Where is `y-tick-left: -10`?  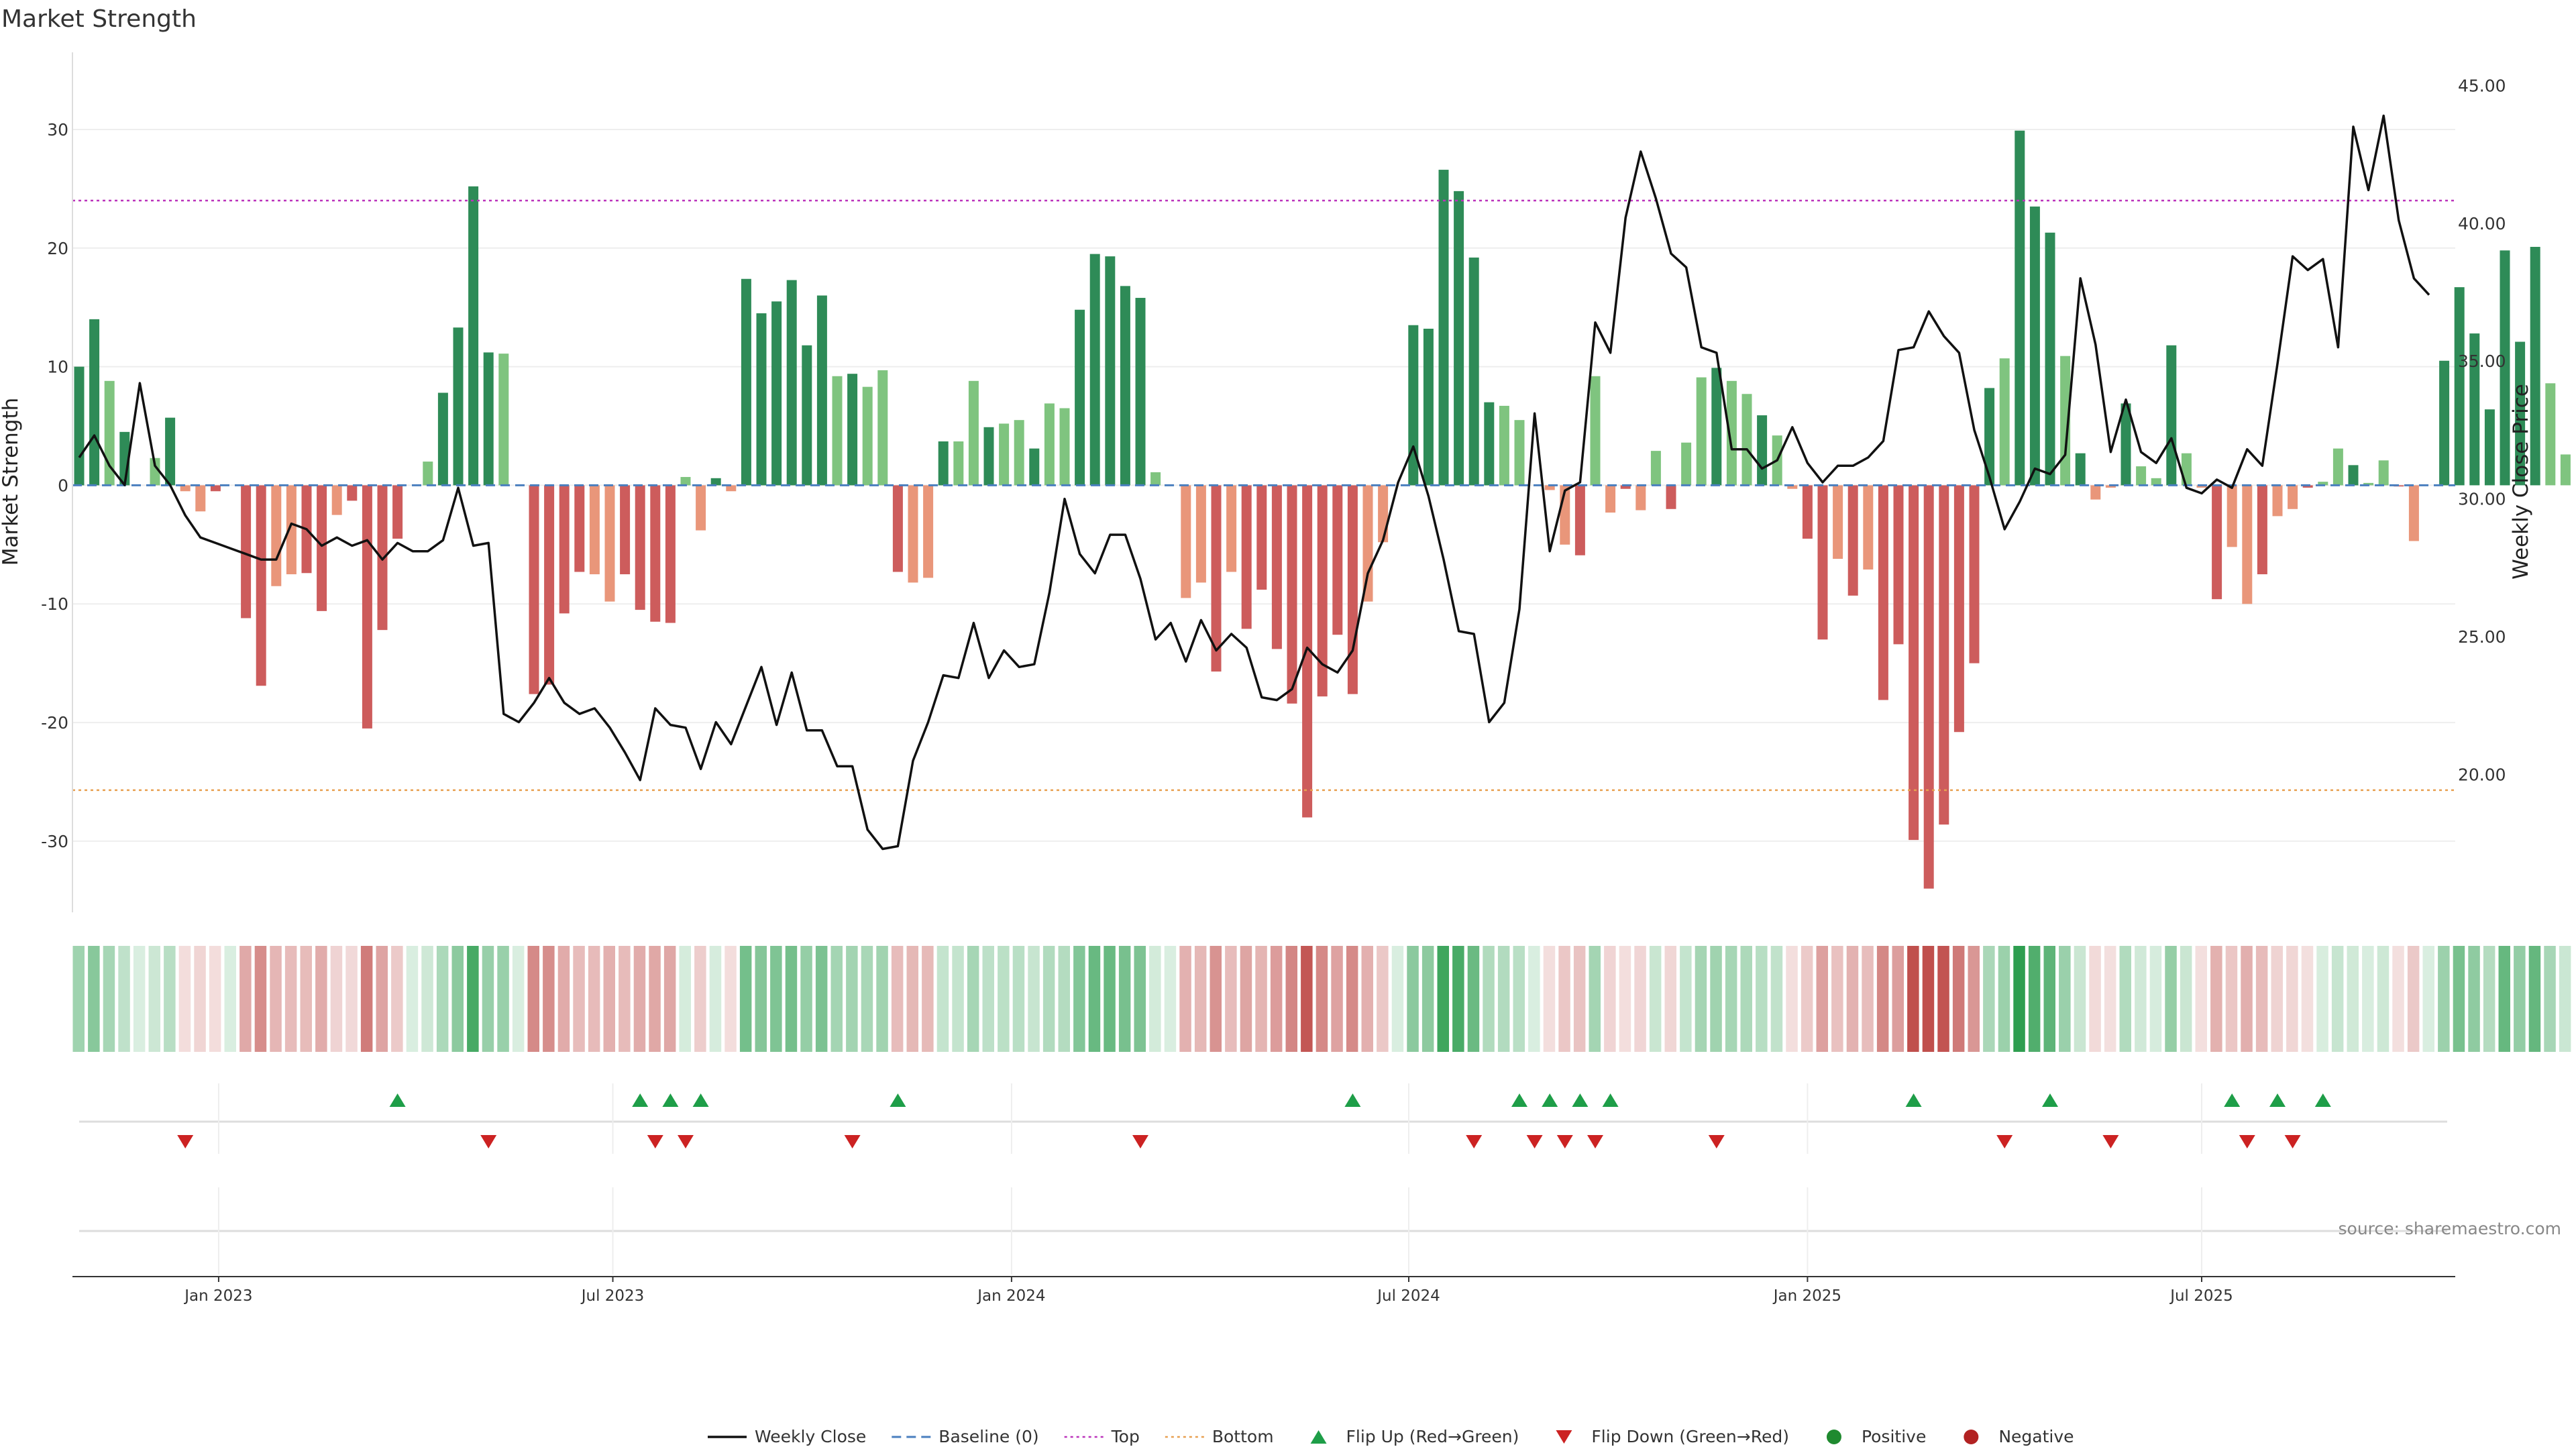 y-tick-left: -10 is located at coordinates (54, 604).